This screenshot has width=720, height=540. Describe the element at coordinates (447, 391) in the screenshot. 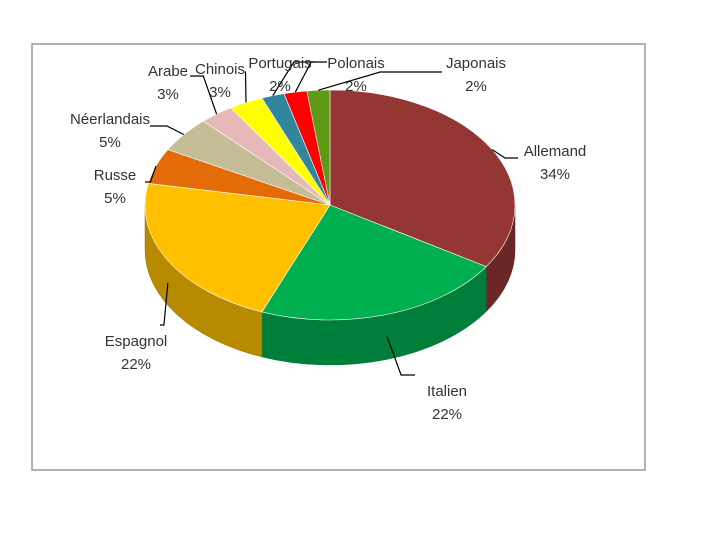

I see `category-label: Italien` at that location.